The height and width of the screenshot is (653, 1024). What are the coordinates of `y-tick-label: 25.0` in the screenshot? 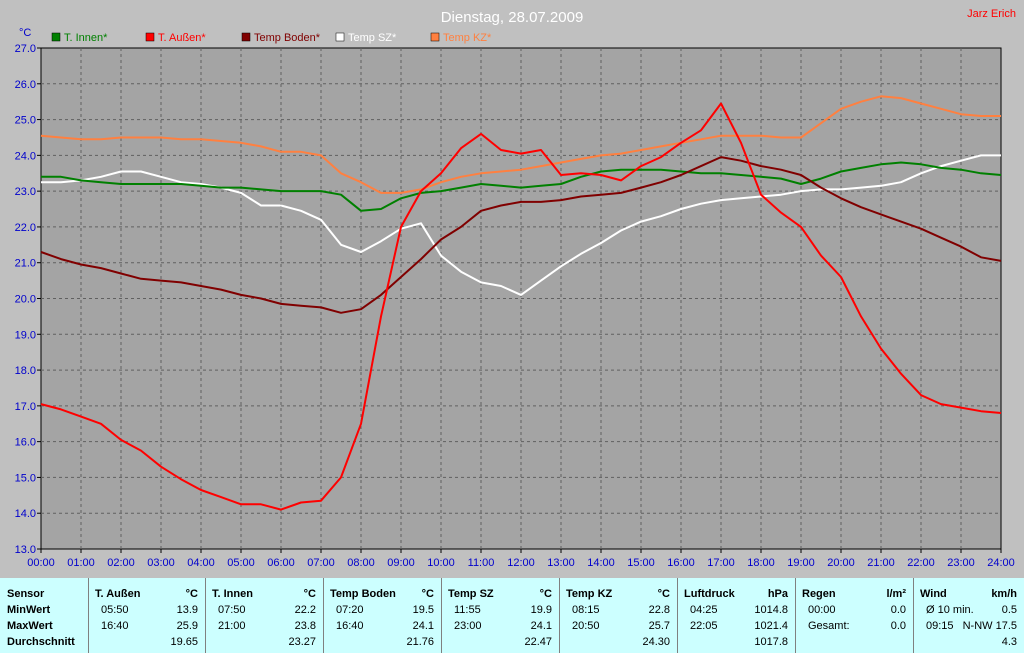 It's located at (25, 121).